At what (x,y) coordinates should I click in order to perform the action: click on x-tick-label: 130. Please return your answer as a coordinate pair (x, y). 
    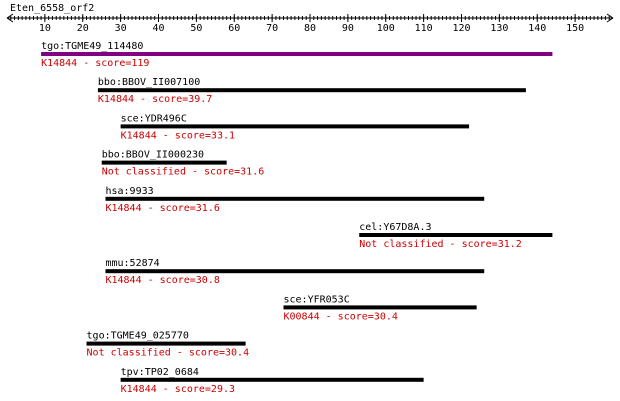
    Looking at the image, I should click on (499, 28).